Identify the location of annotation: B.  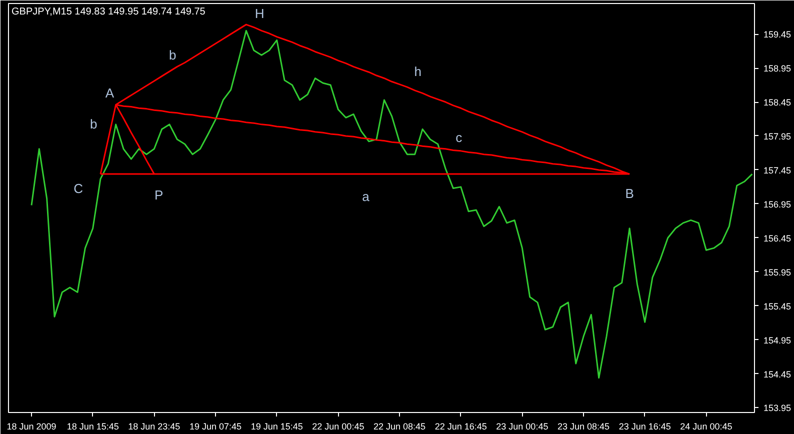
(629, 194).